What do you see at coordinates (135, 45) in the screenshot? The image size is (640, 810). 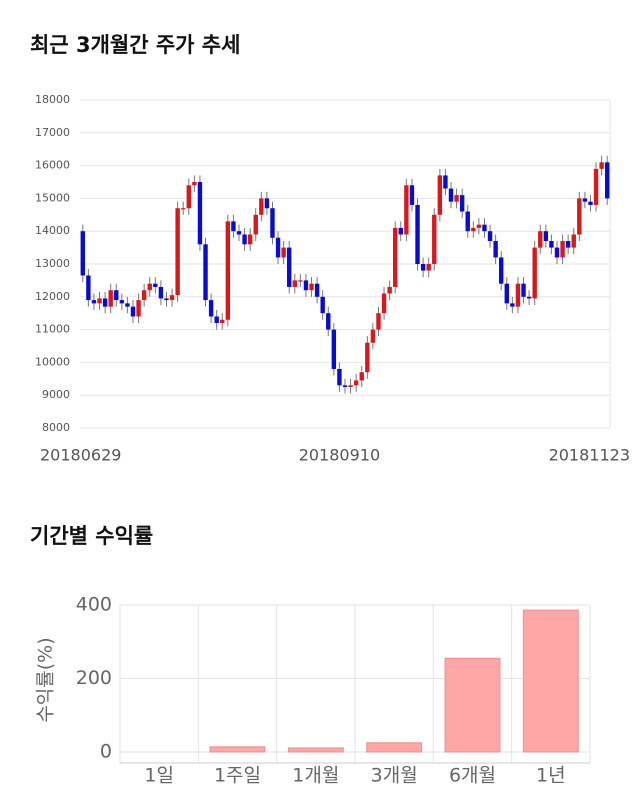 I see `chart-title: 최근 3개월간 주가 추세` at bounding box center [135, 45].